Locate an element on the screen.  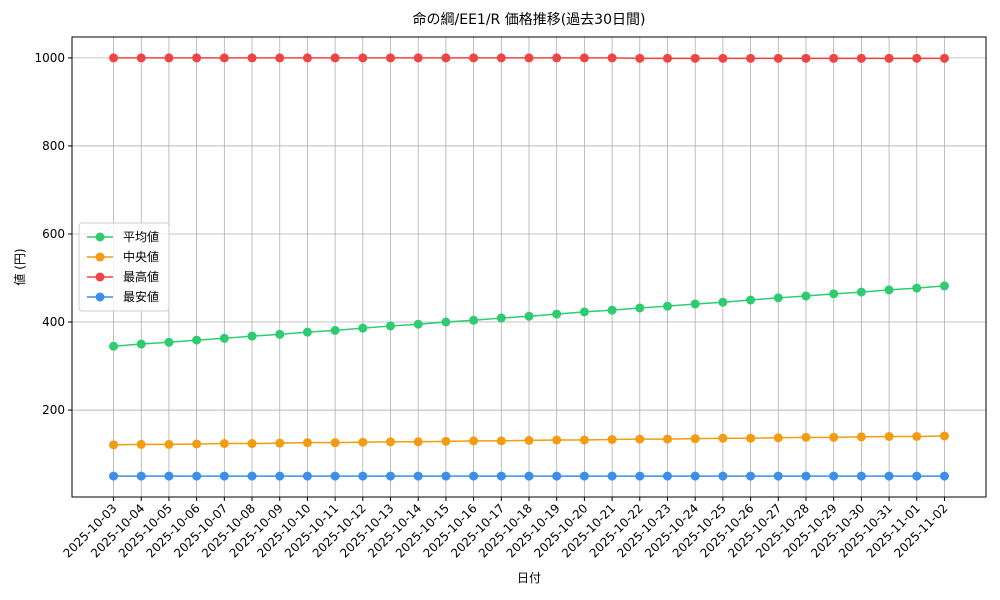
x-axis-label: 日付 is located at coordinates (529, 578).